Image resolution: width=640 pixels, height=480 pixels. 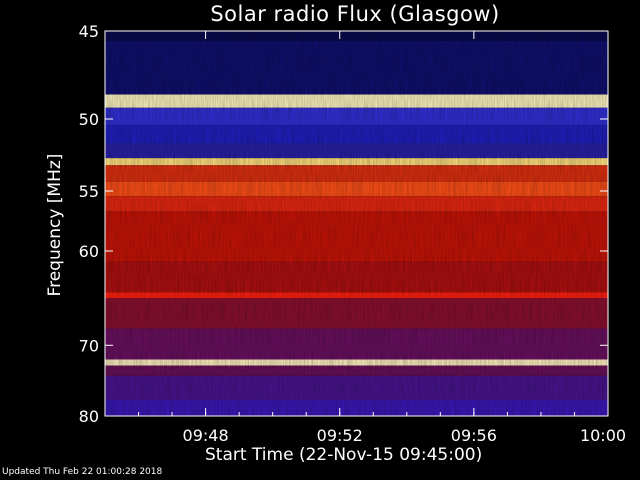 What do you see at coordinates (89, 31) in the screenshot?
I see `y-tick-label: 45` at bounding box center [89, 31].